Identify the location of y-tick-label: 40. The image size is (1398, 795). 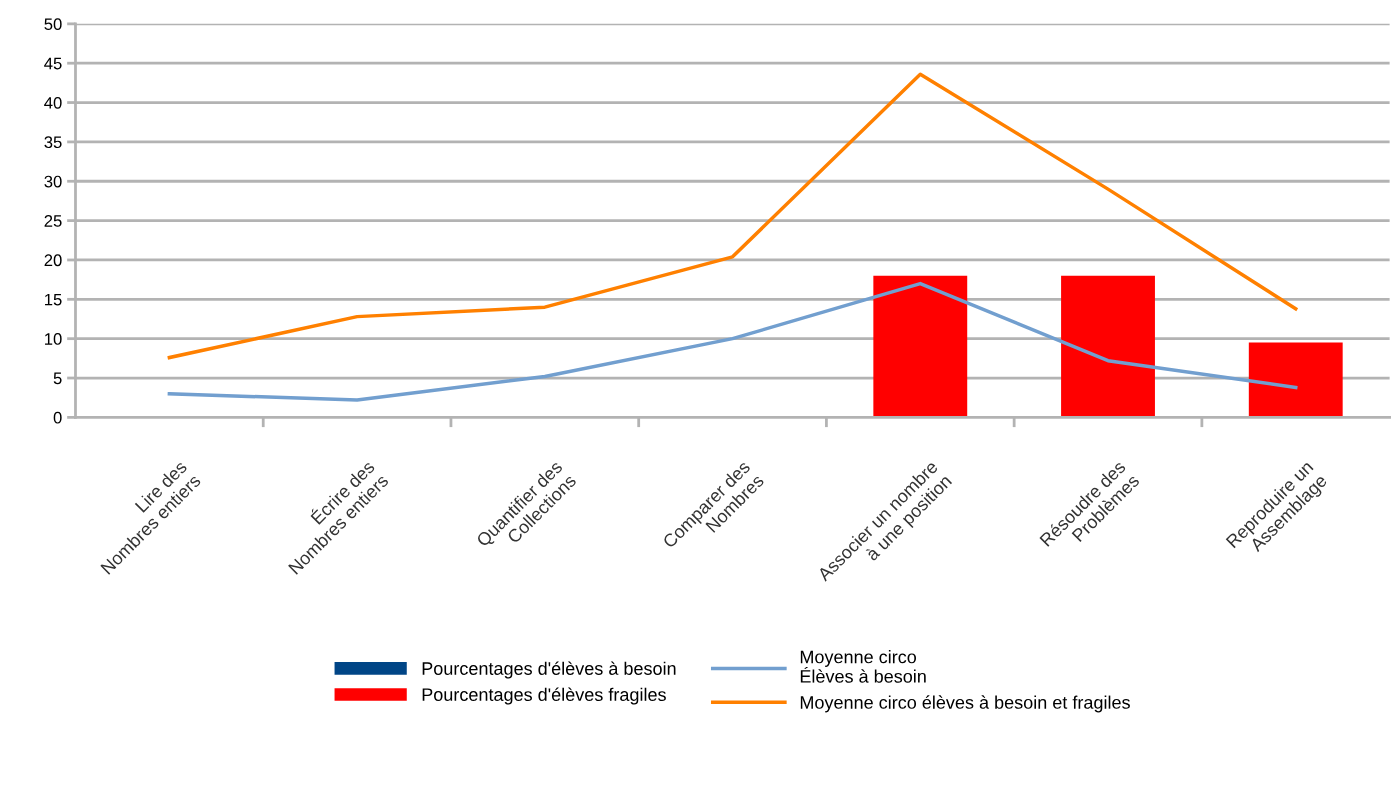
(53, 102).